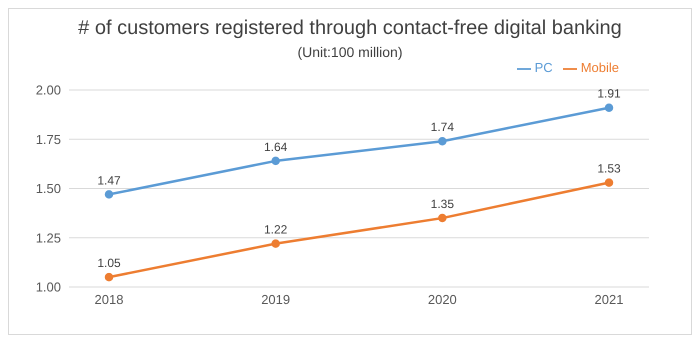 Image resolution: width=700 pixels, height=343 pixels. I want to click on data-label: 1.64, so click(276, 147).